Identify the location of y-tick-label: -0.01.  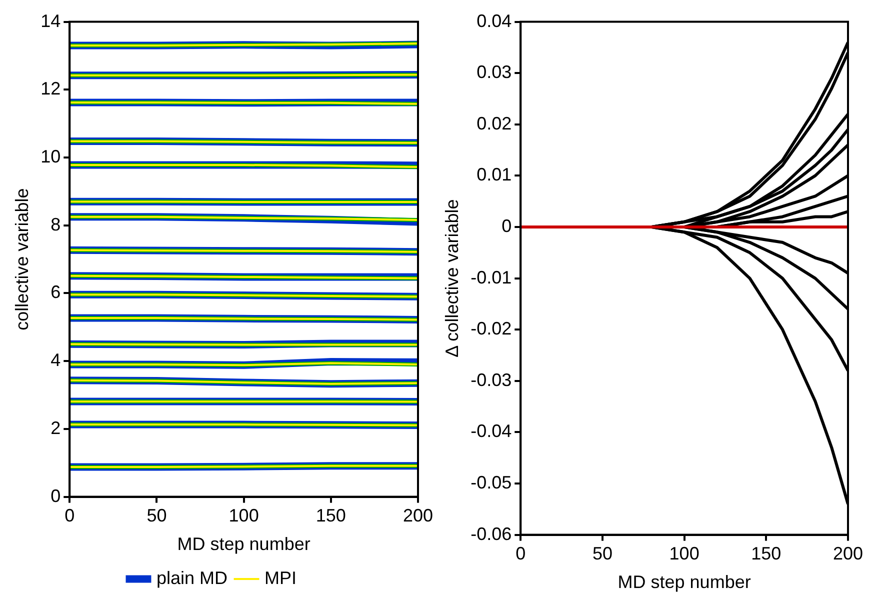
(491, 277).